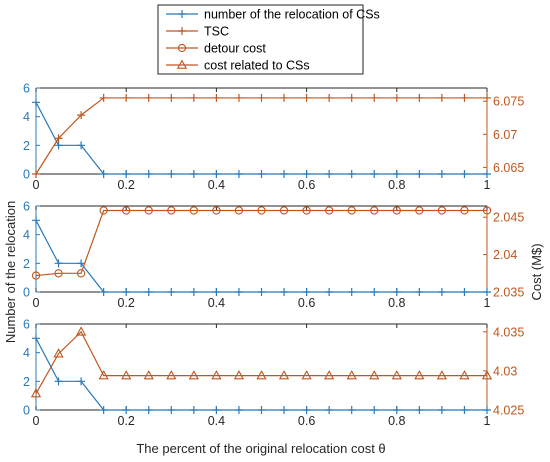 The image size is (550, 462). Describe the element at coordinates (508, 332) in the screenshot. I see `right-y-tick-label: 4.035` at that location.